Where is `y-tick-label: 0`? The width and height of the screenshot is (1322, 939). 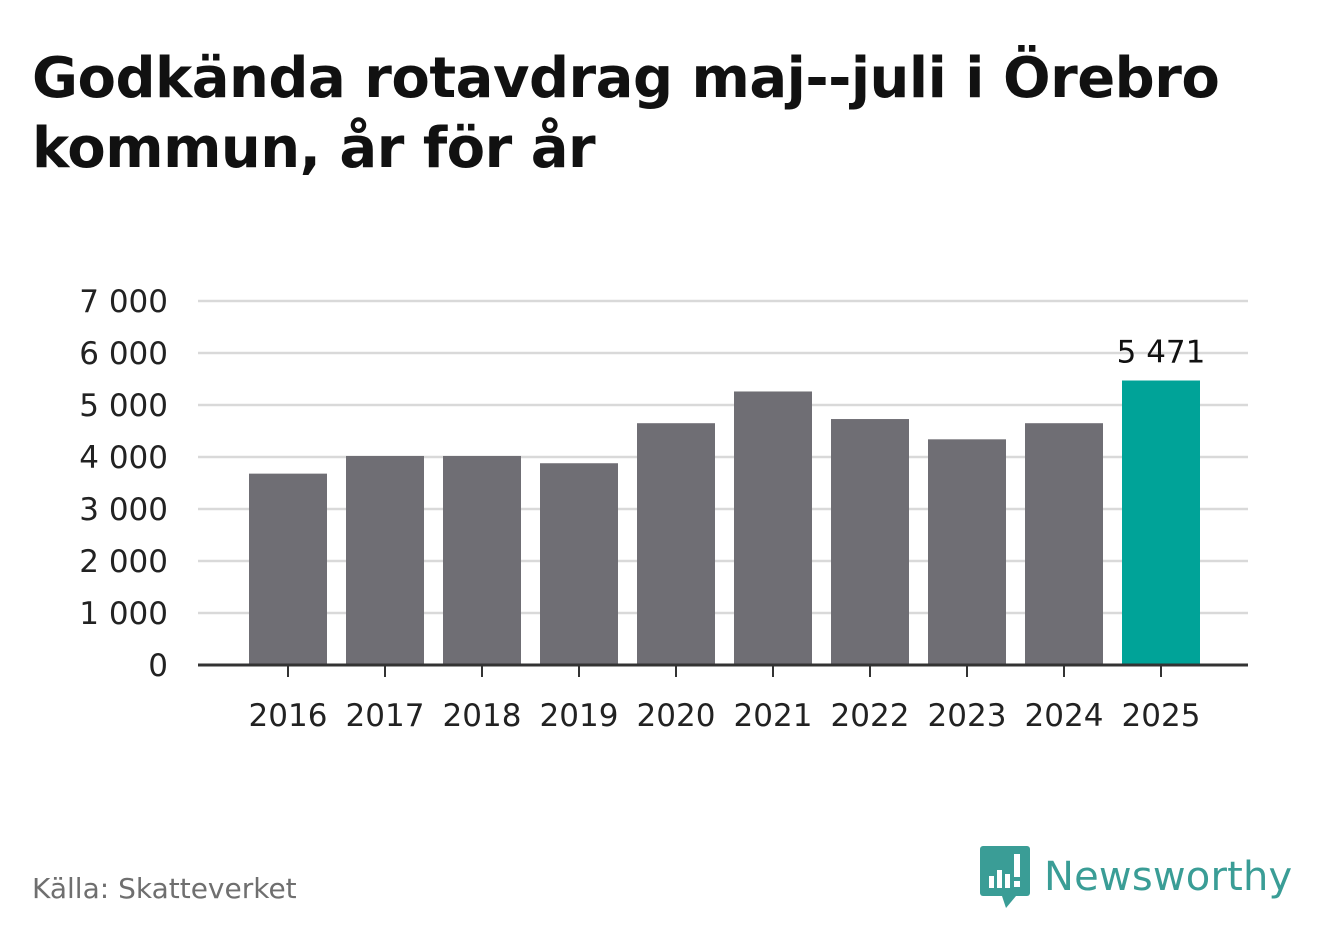
y-tick-label: 0 is located at coordinates (158, 666).